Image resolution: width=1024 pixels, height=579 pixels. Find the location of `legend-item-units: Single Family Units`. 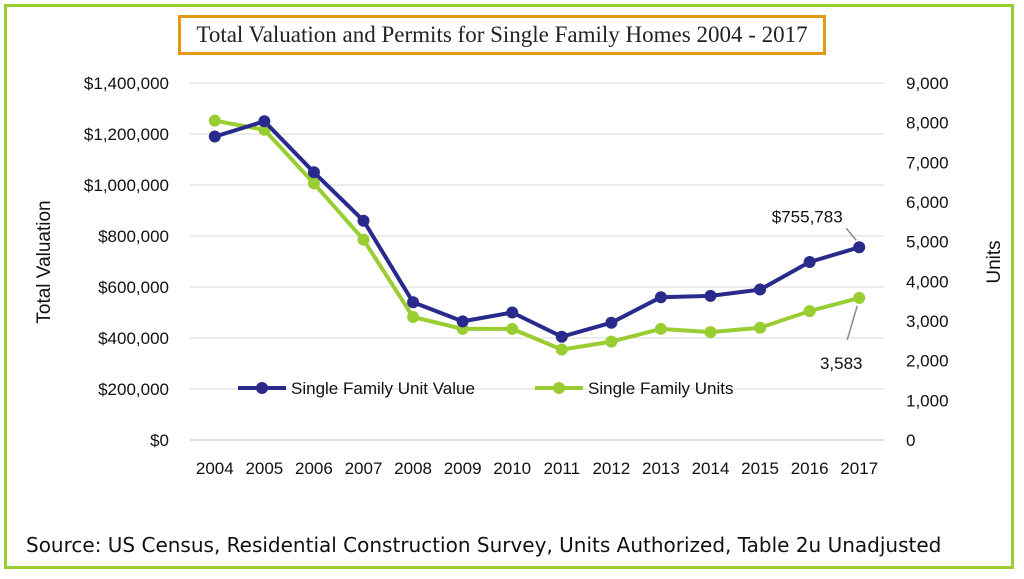

legend-item-units: Single Family Units is located at coordinates (634, 388).